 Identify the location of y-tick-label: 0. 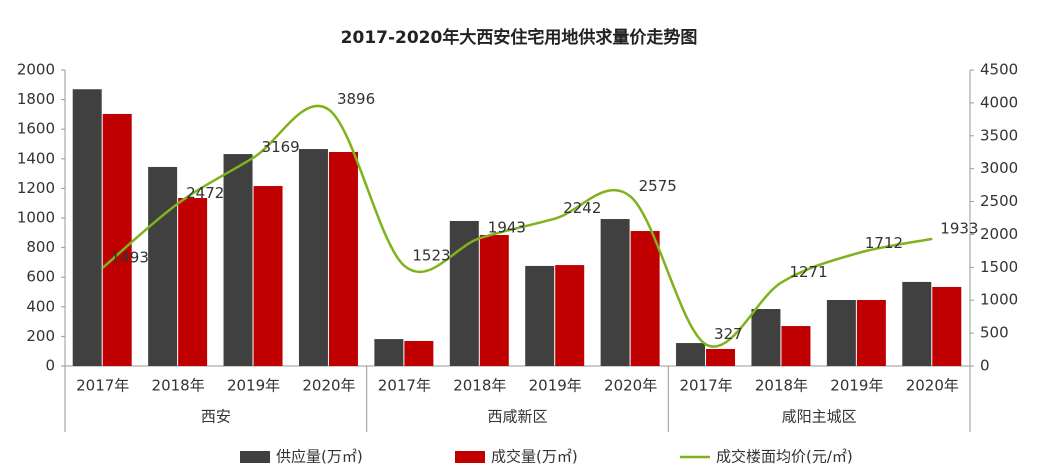
(50, 366).